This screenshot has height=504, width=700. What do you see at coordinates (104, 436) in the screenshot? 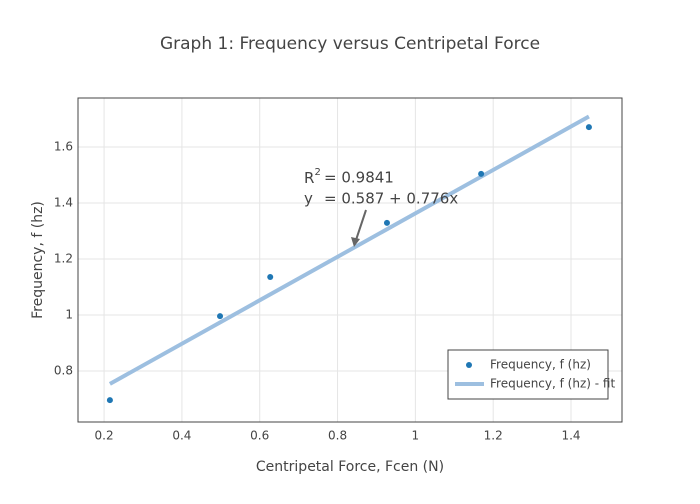
I see `x-tick-label: 0.2` at bounding box center [104, 436].